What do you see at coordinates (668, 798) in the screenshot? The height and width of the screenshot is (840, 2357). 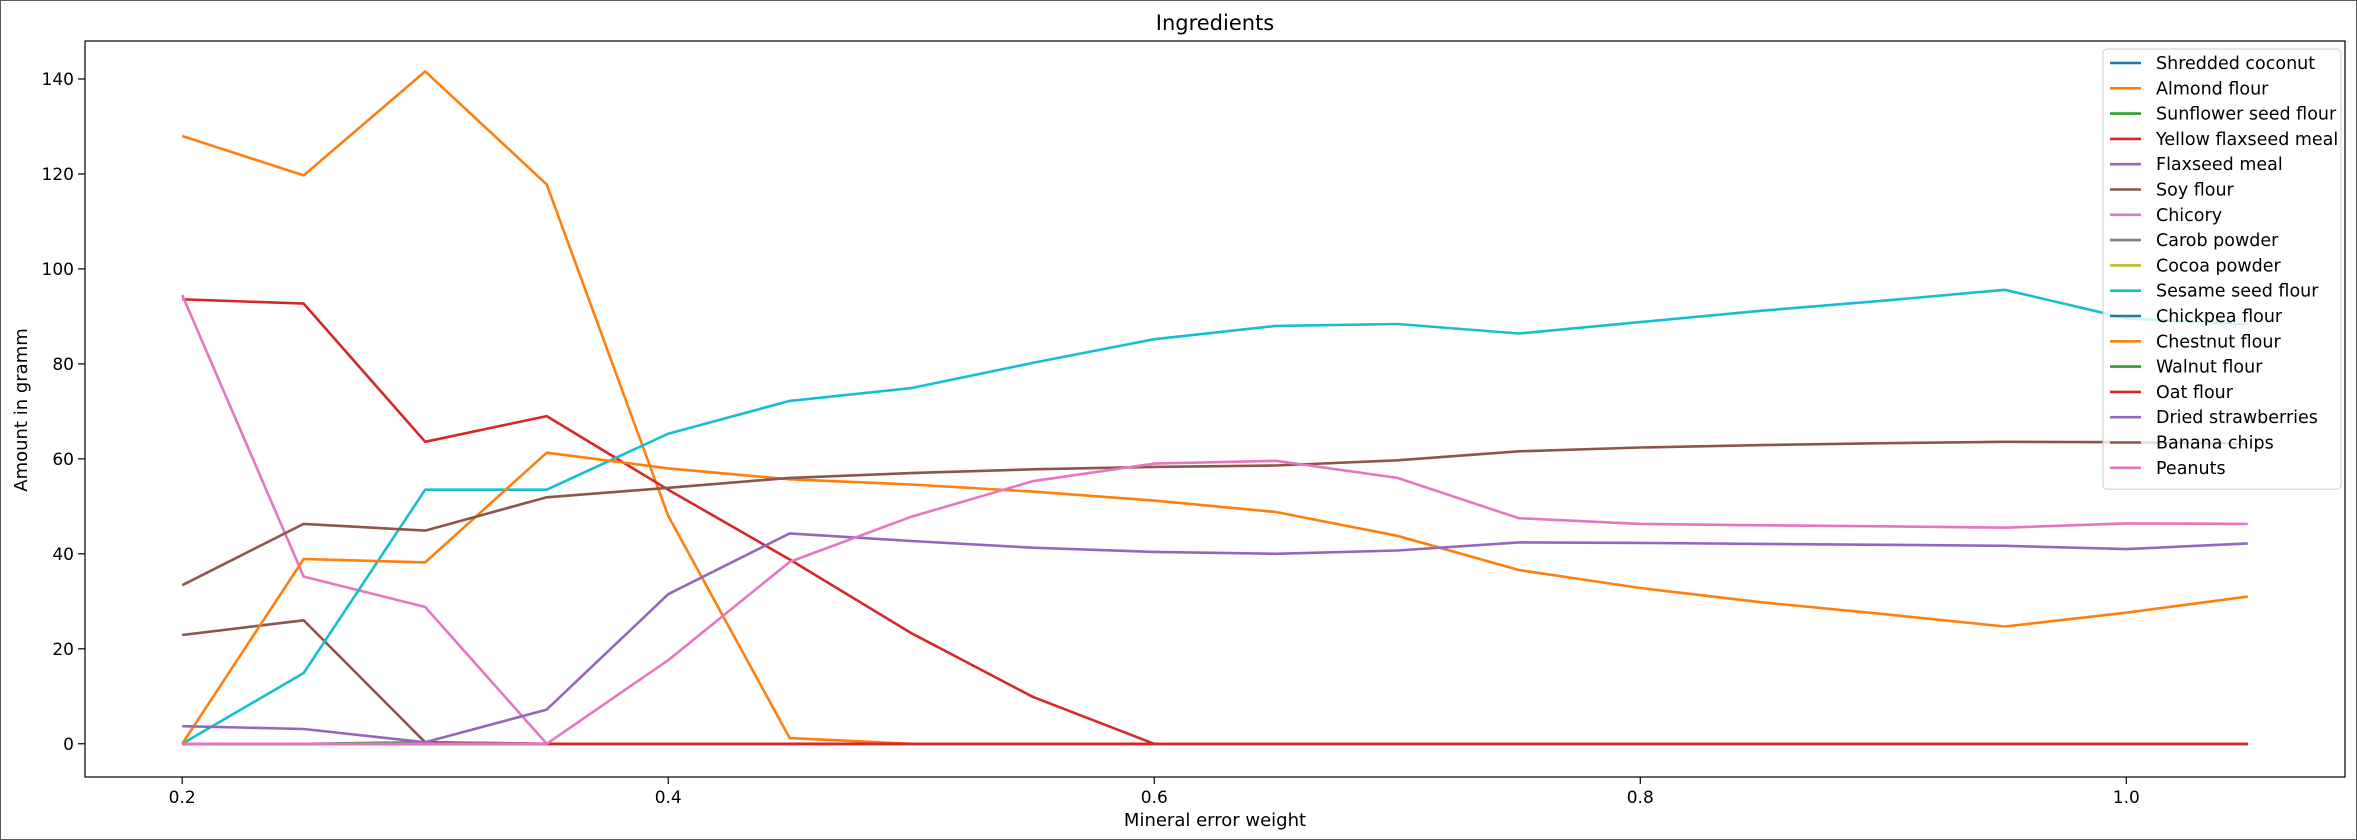 I see `x-tick-label: 0.4` at bounding box center [668, 798].